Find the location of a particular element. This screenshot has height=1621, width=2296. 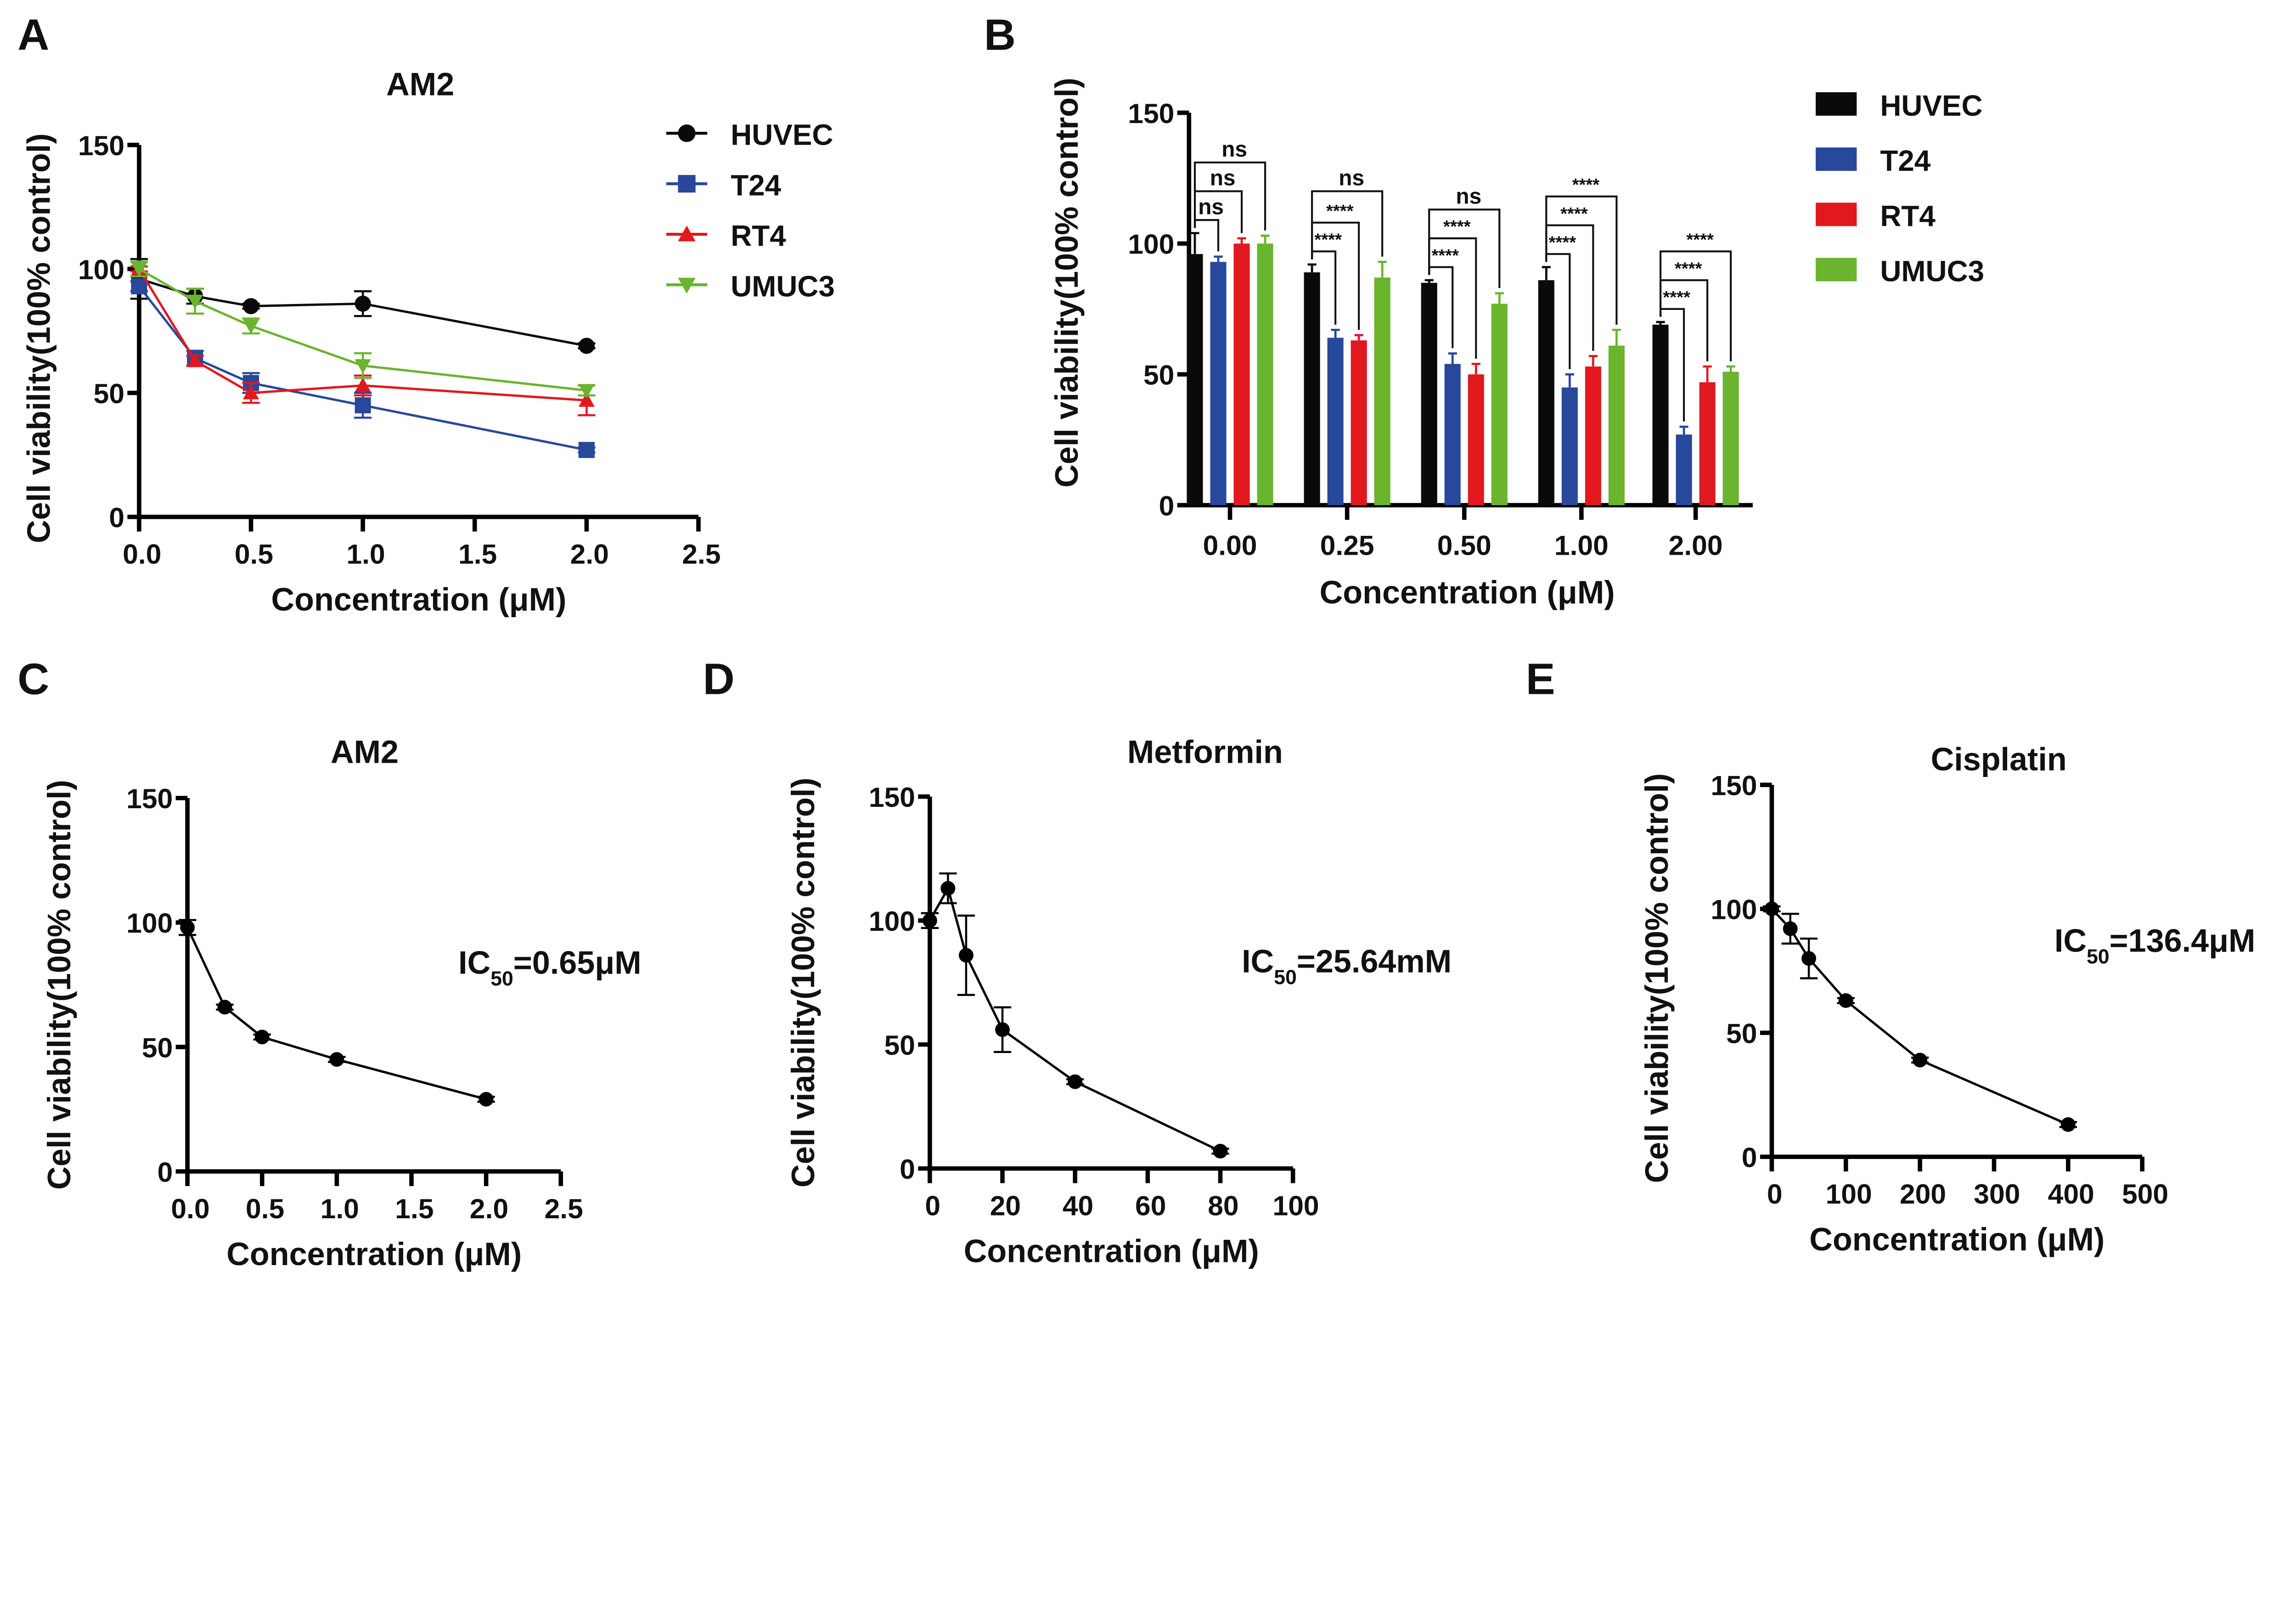

x-tick-label: 400 is located at coordinates (2071, 1194).